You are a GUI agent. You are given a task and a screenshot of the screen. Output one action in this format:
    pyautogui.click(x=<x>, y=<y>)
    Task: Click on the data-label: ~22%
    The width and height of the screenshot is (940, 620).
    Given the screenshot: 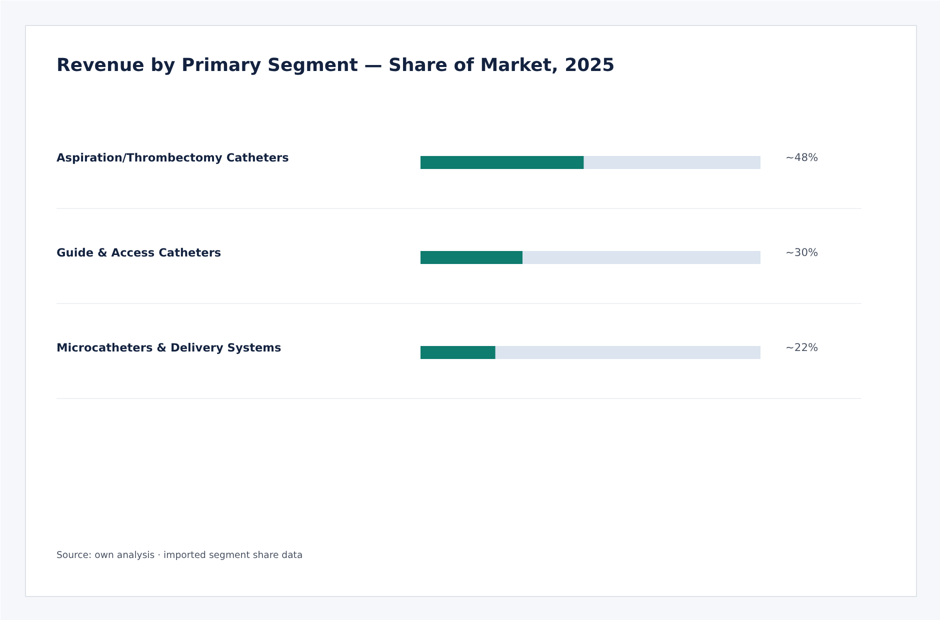 What is the action you would take?
    pyautogui.click(x=802, y=347)
    